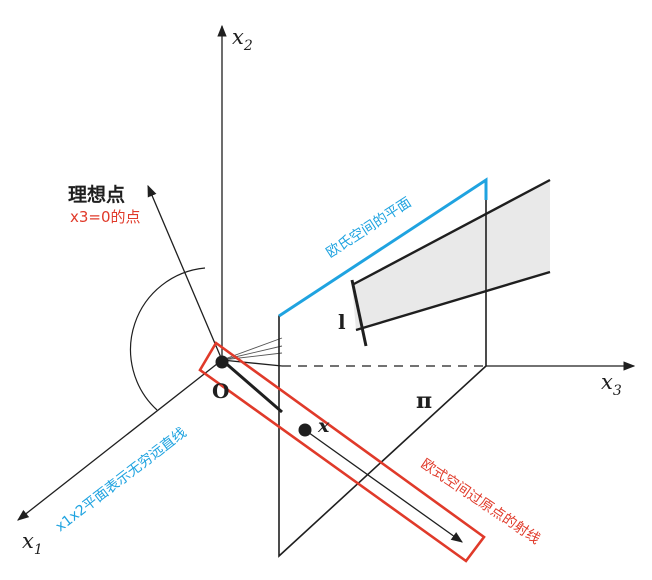  I want to click on axis-x1, so click(120, 440).